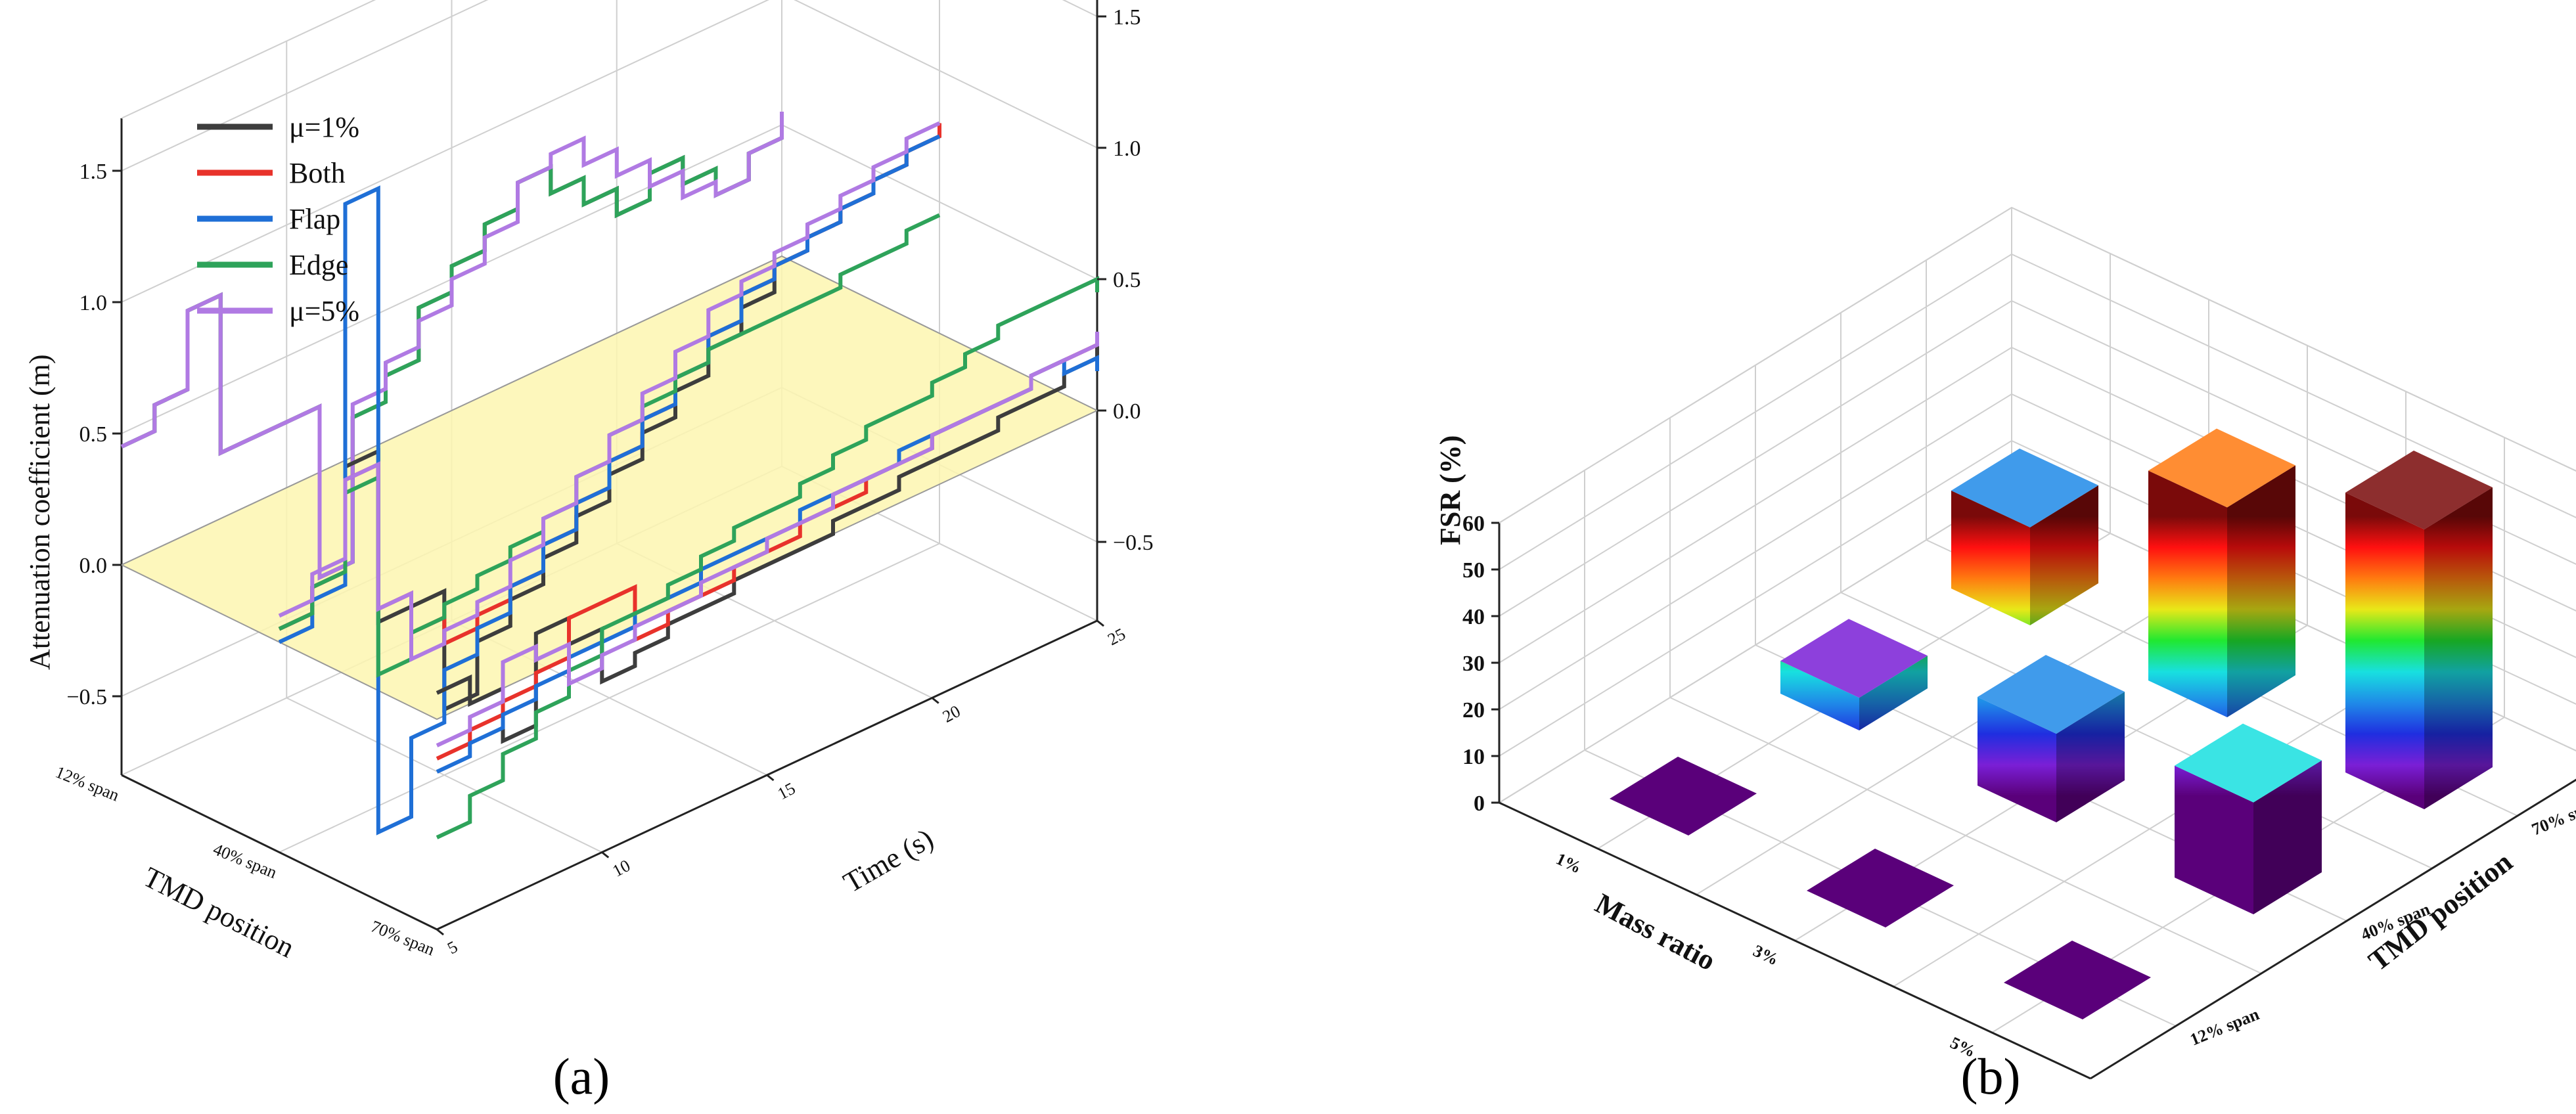  What do you see at coordinates (1127, 17) in the screenshot?
I see `ytick-right-label-4: 1.5` at bounding box center [1127, 17].